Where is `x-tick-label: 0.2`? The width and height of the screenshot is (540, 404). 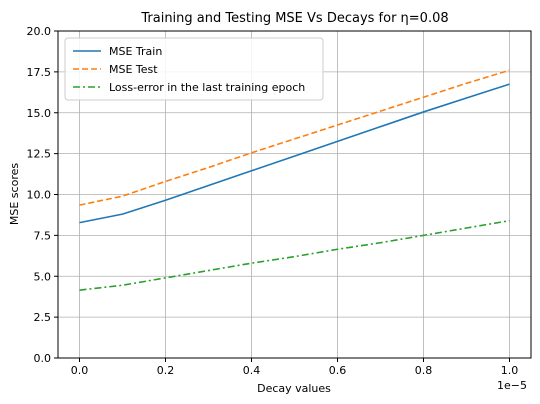
x-tick-label: 0.2 is located at coordinates (166, 370).